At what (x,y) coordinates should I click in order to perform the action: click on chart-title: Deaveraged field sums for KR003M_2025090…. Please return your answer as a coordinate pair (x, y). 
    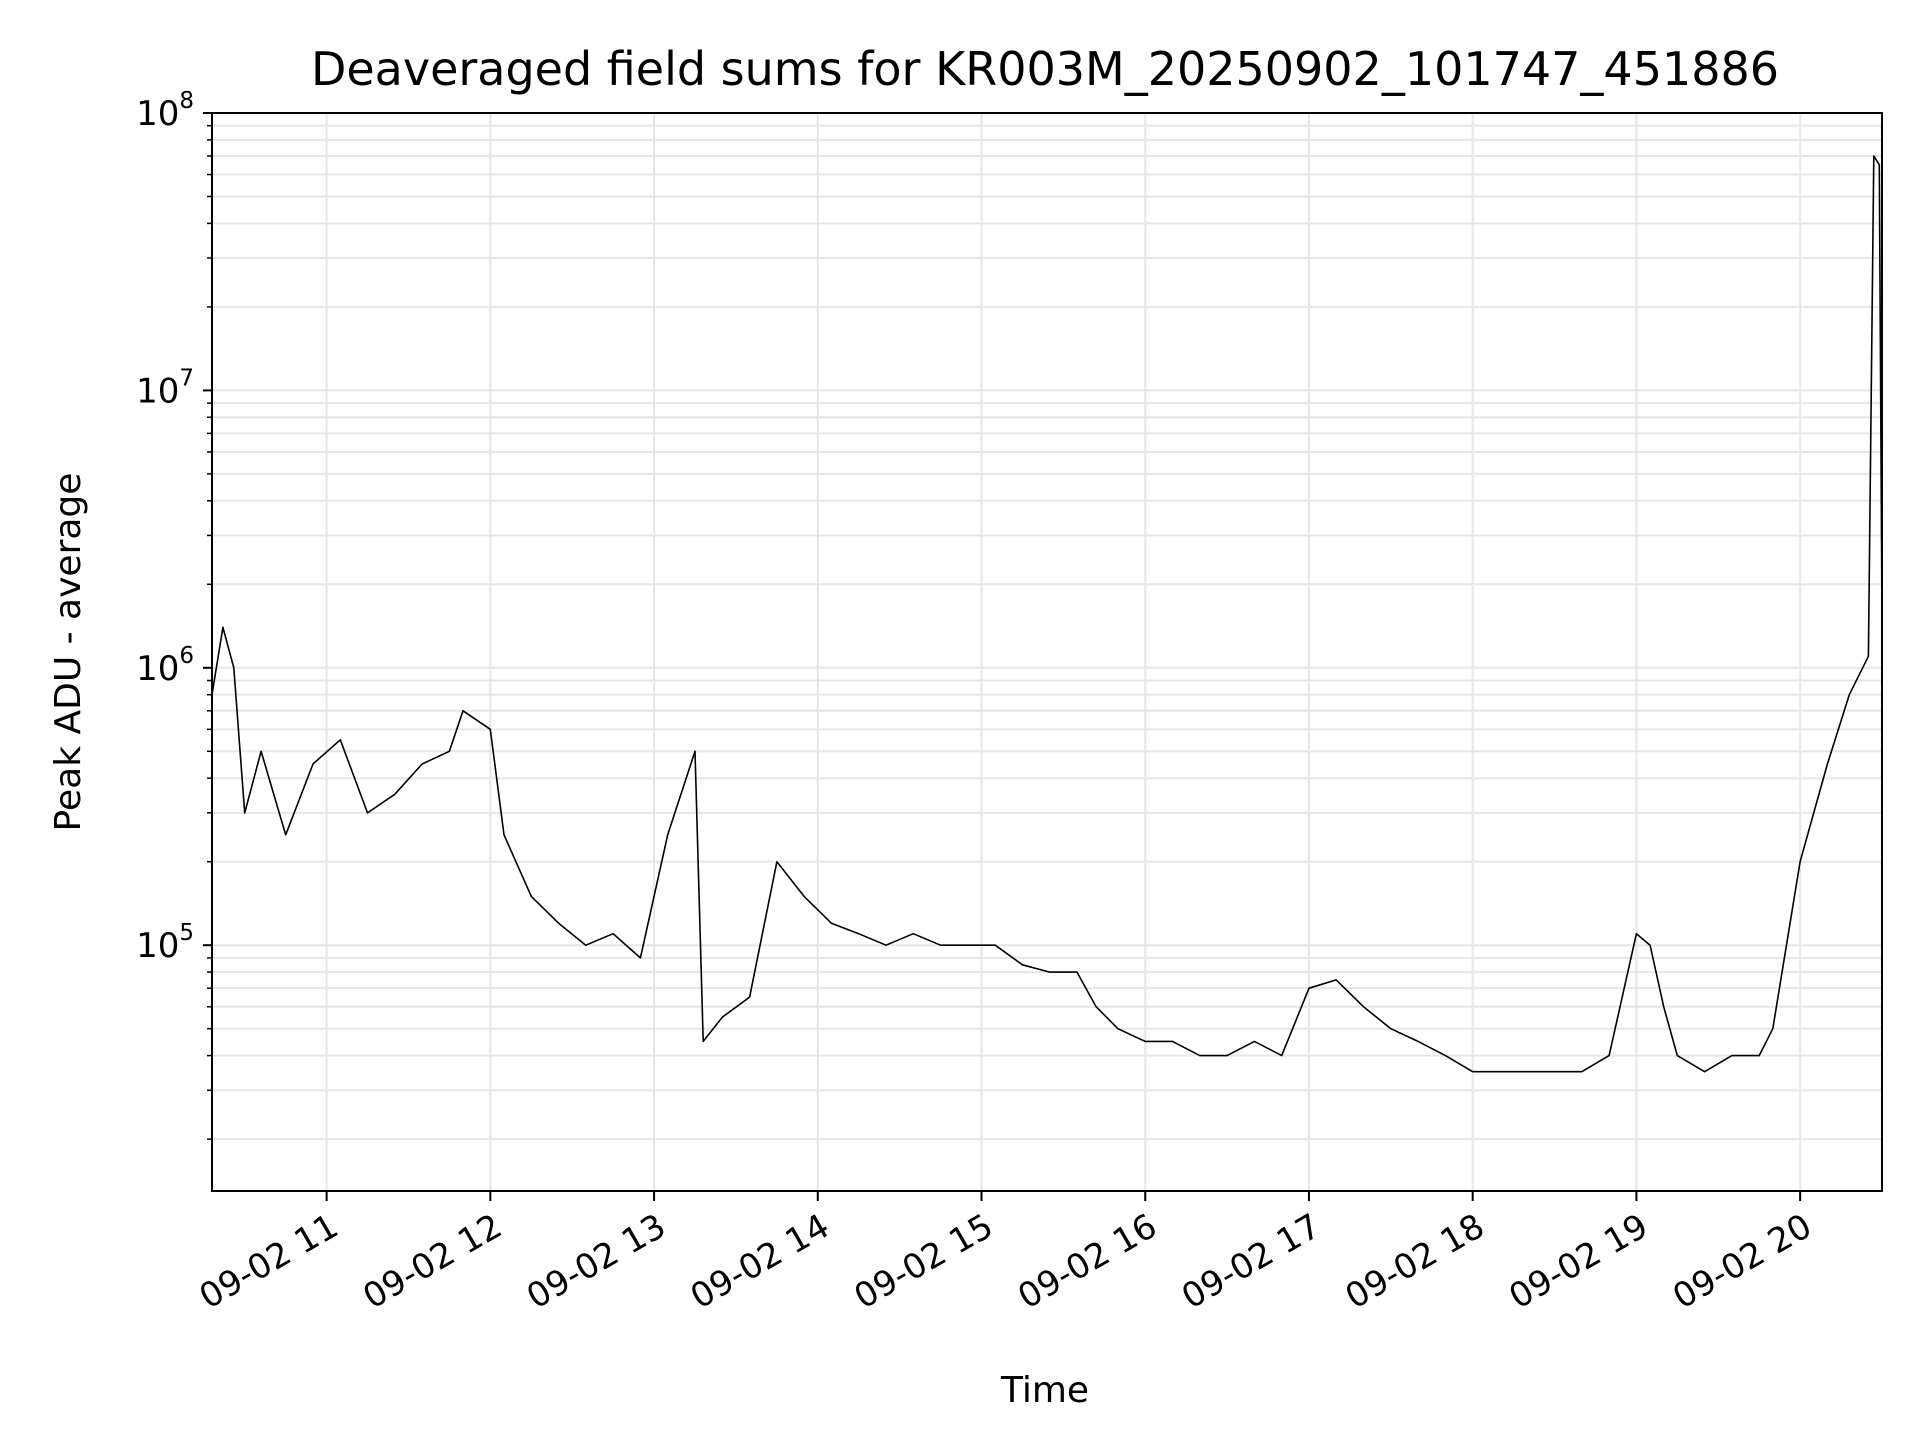
    Looking at the image, I should click on (1045, 69).